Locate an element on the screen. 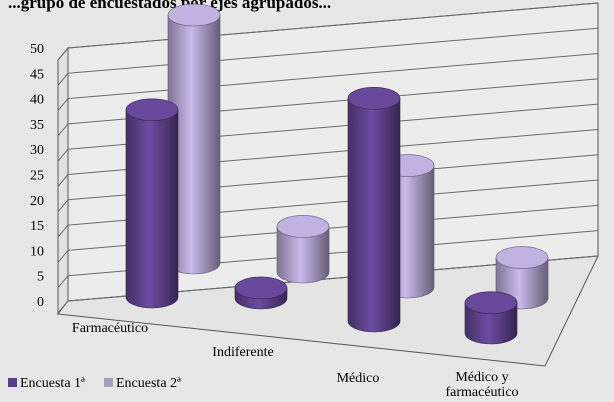 This screenshot has width=614, height=402. x-tick-label: Médico is located at coordinates (358, 378).